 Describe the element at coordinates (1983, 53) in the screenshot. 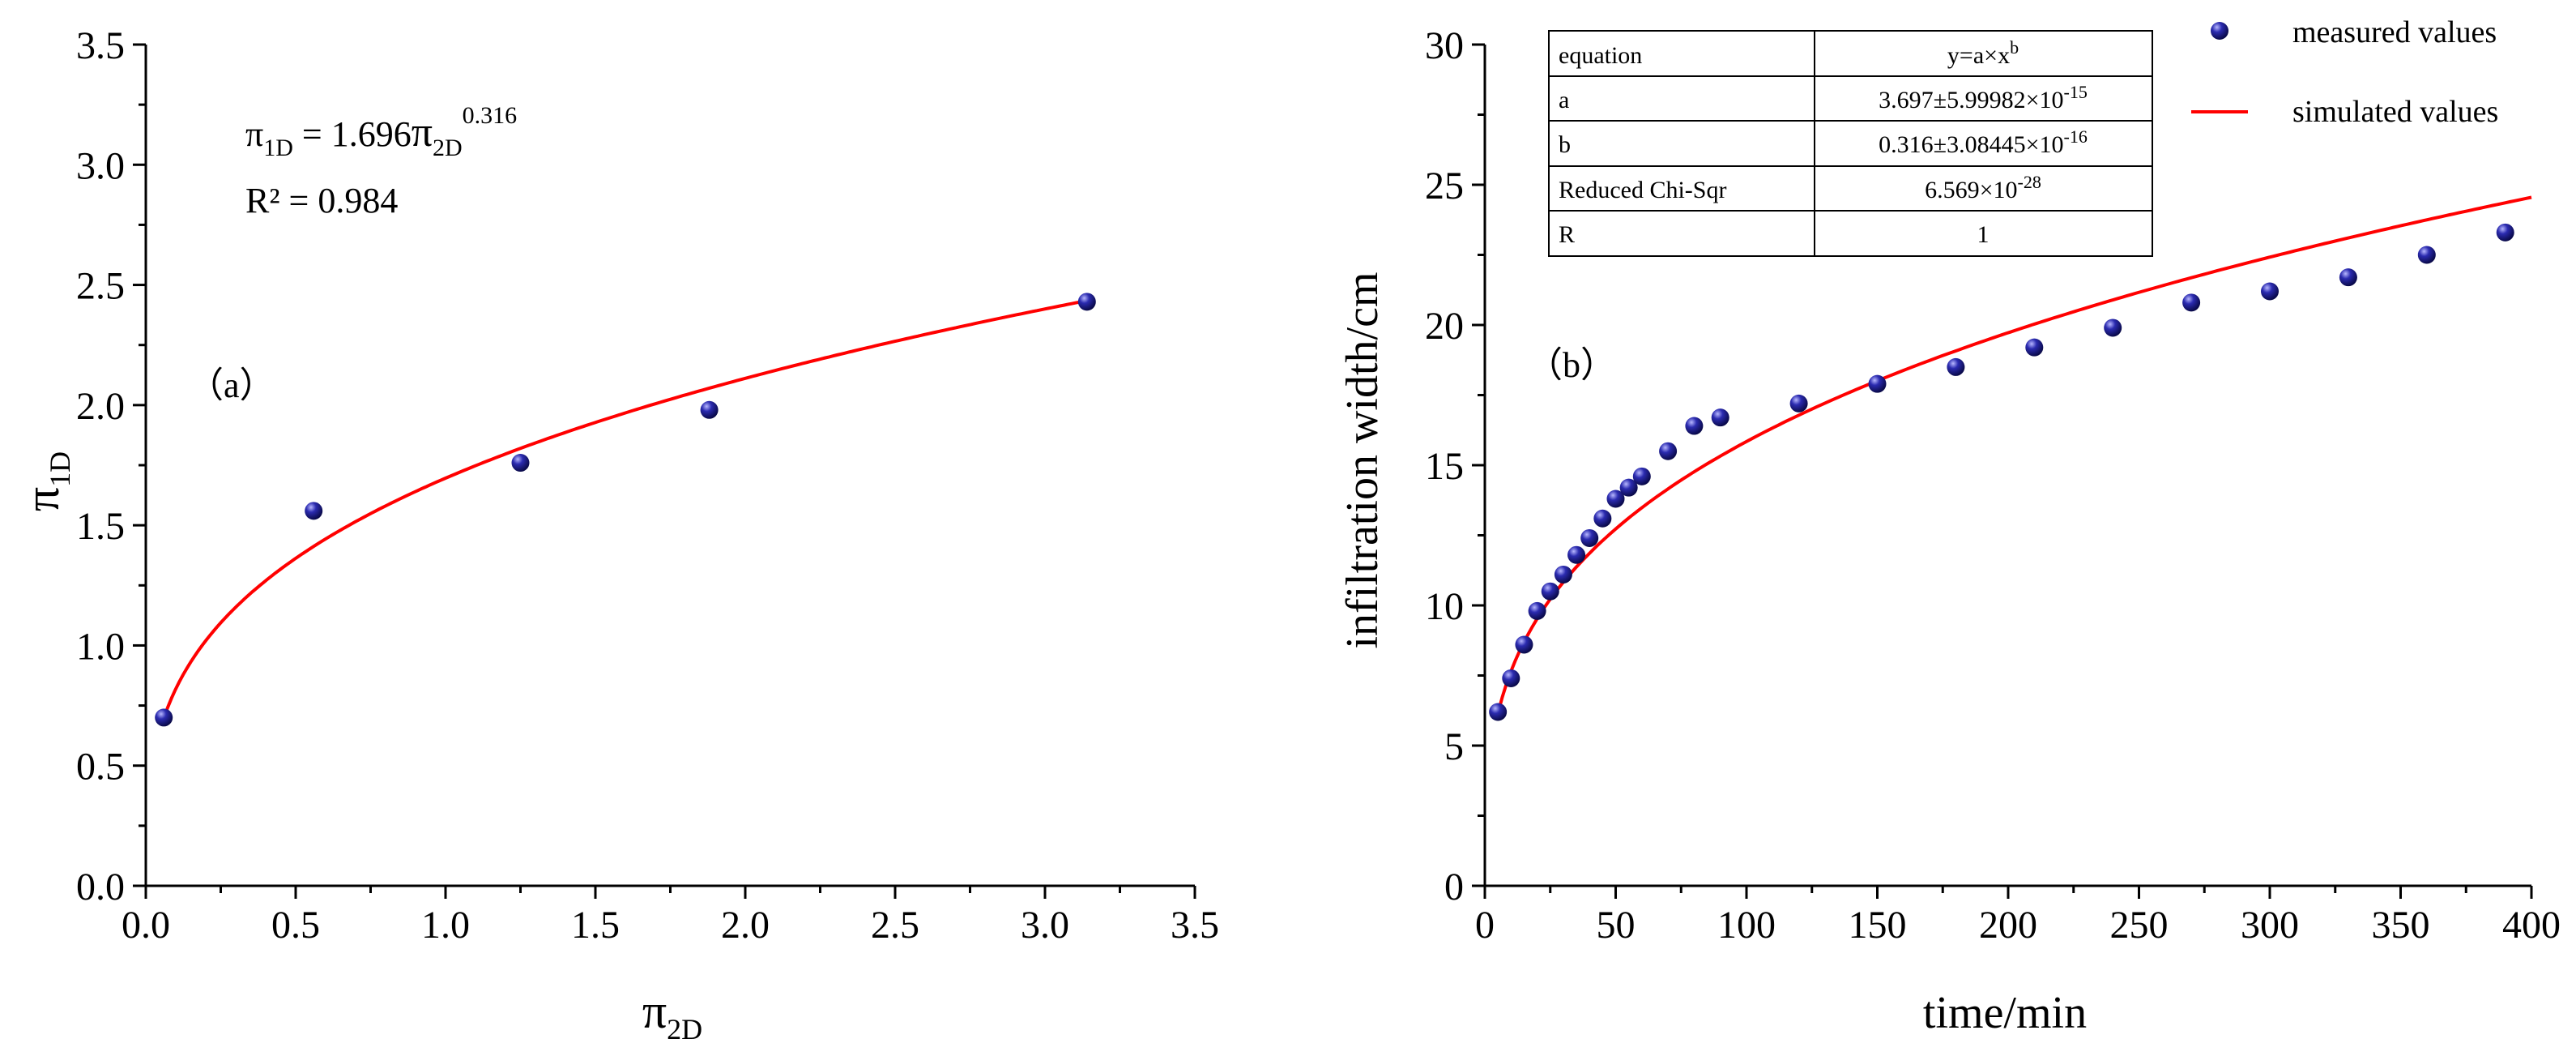

I see `table-value-equation: y=a×xb` at that location.